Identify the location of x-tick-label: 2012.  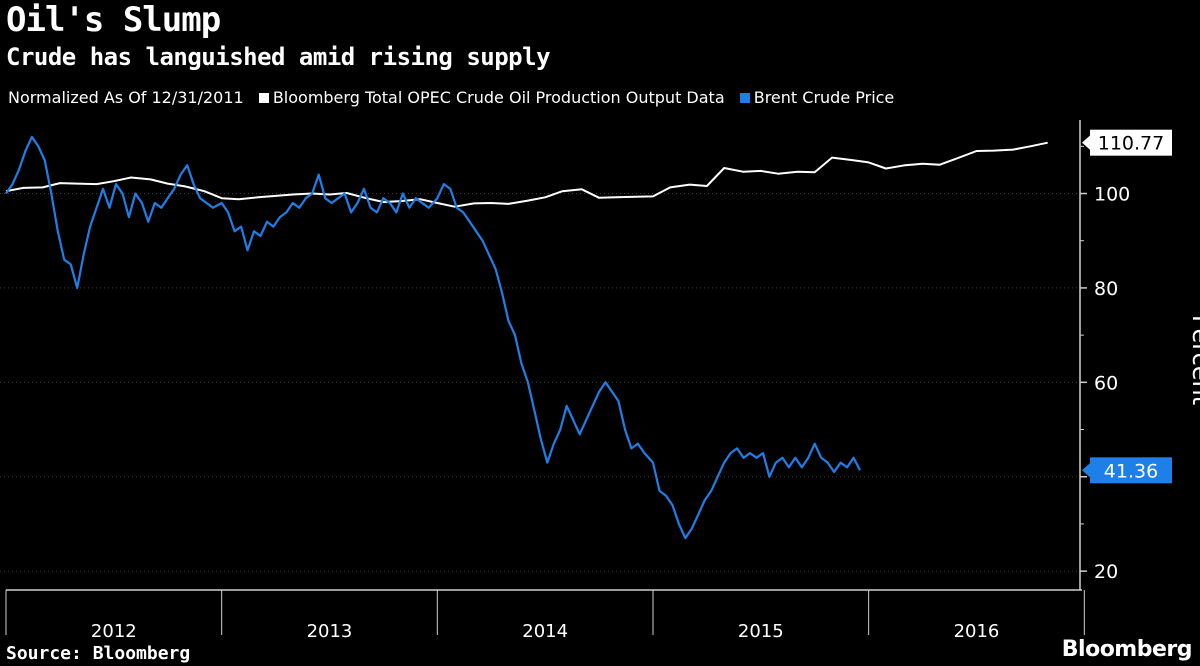
(114, 631).